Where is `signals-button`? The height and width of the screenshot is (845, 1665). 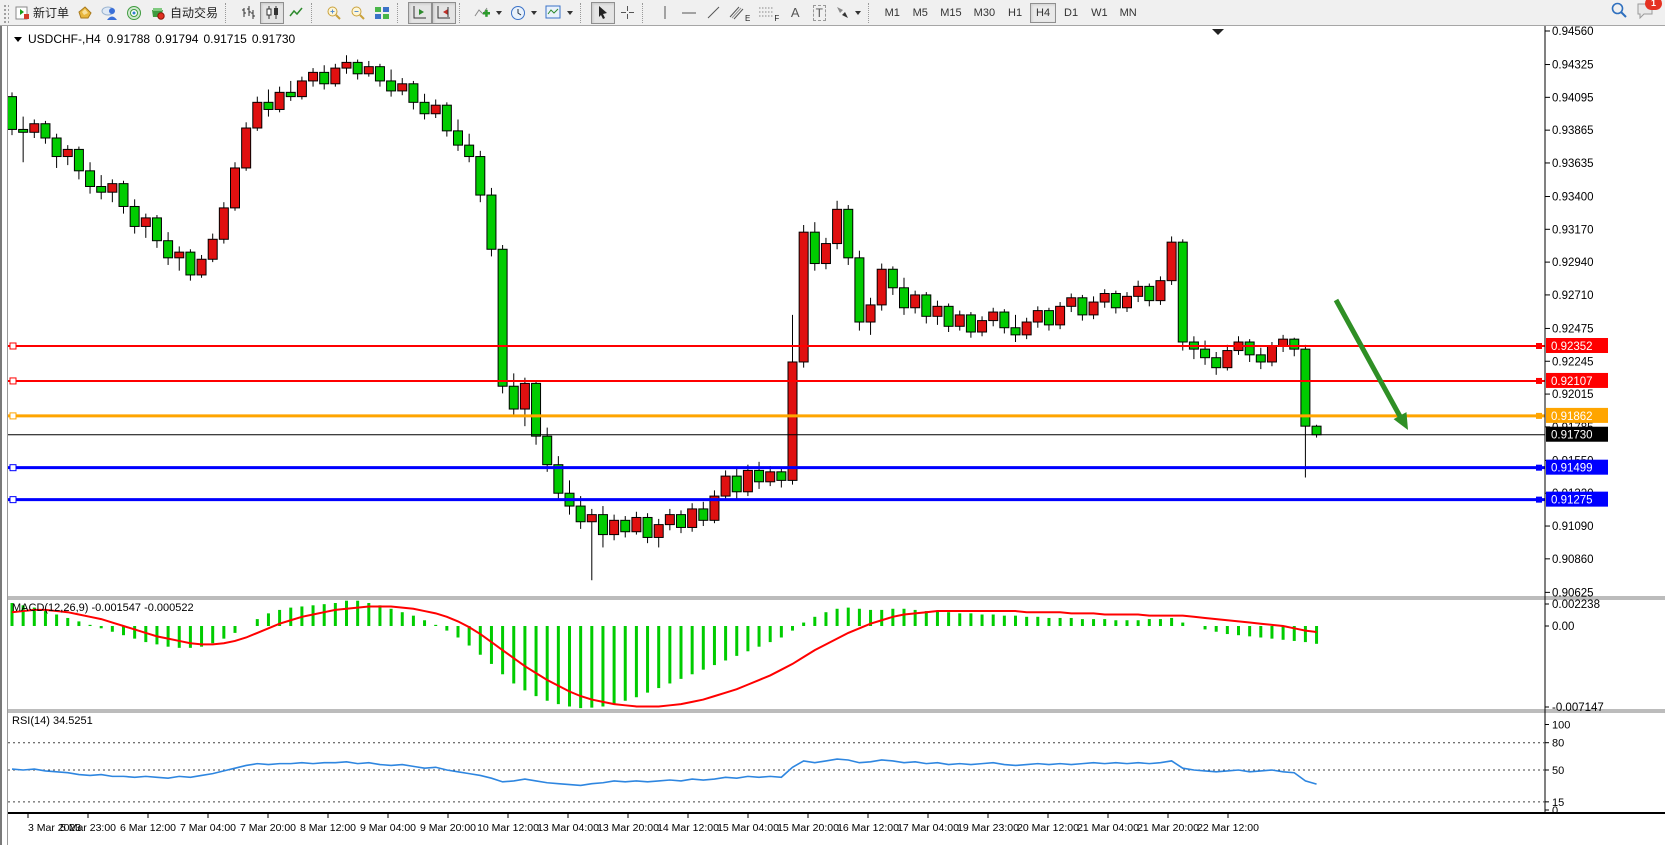
signals-button is located at coordinates (134, 13).